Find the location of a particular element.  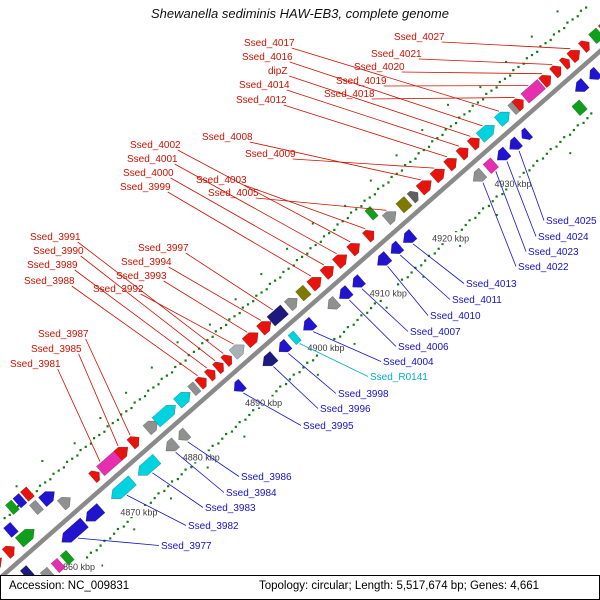

gene-label: Ssed_3990 is located at coordinates (58, 251).